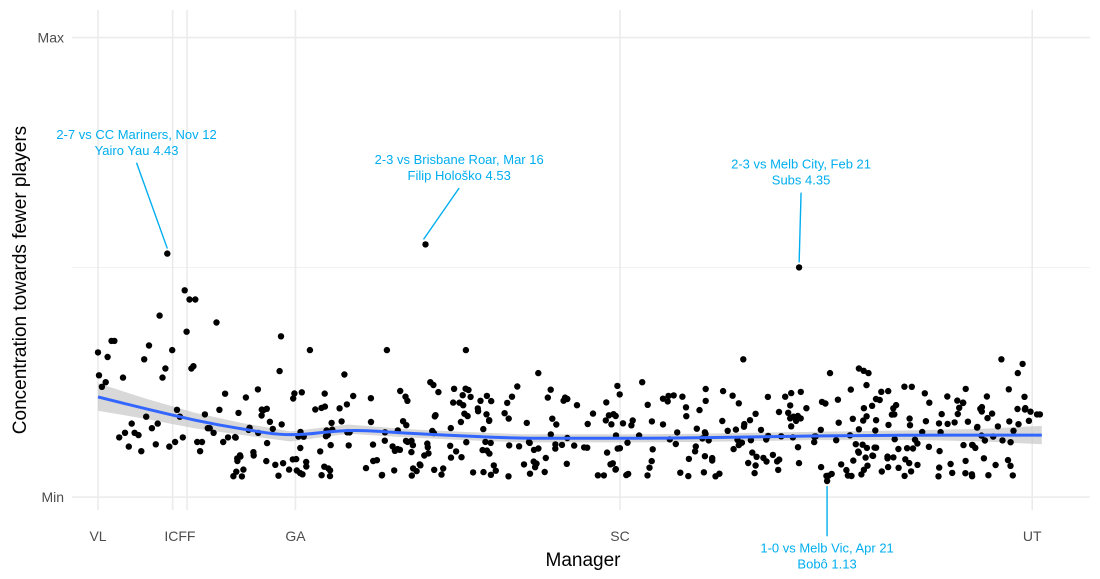 This screenshot has width=1100, height=579. What do you see at coordinates (801, 164) in the screenshot?
I see `annotation-label: 2-3 vs Melb City, Feb 21` at bounding box center [801, 164].